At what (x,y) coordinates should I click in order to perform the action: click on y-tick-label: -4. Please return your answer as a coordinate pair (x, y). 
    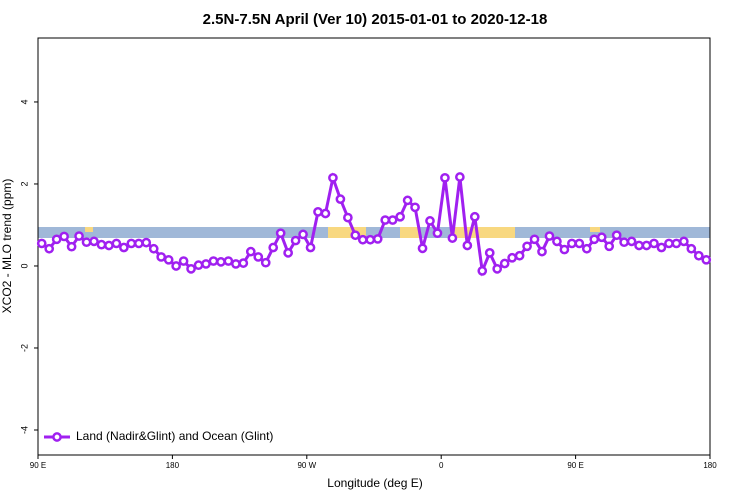
    Looking at the image, I should click on (24, 430).